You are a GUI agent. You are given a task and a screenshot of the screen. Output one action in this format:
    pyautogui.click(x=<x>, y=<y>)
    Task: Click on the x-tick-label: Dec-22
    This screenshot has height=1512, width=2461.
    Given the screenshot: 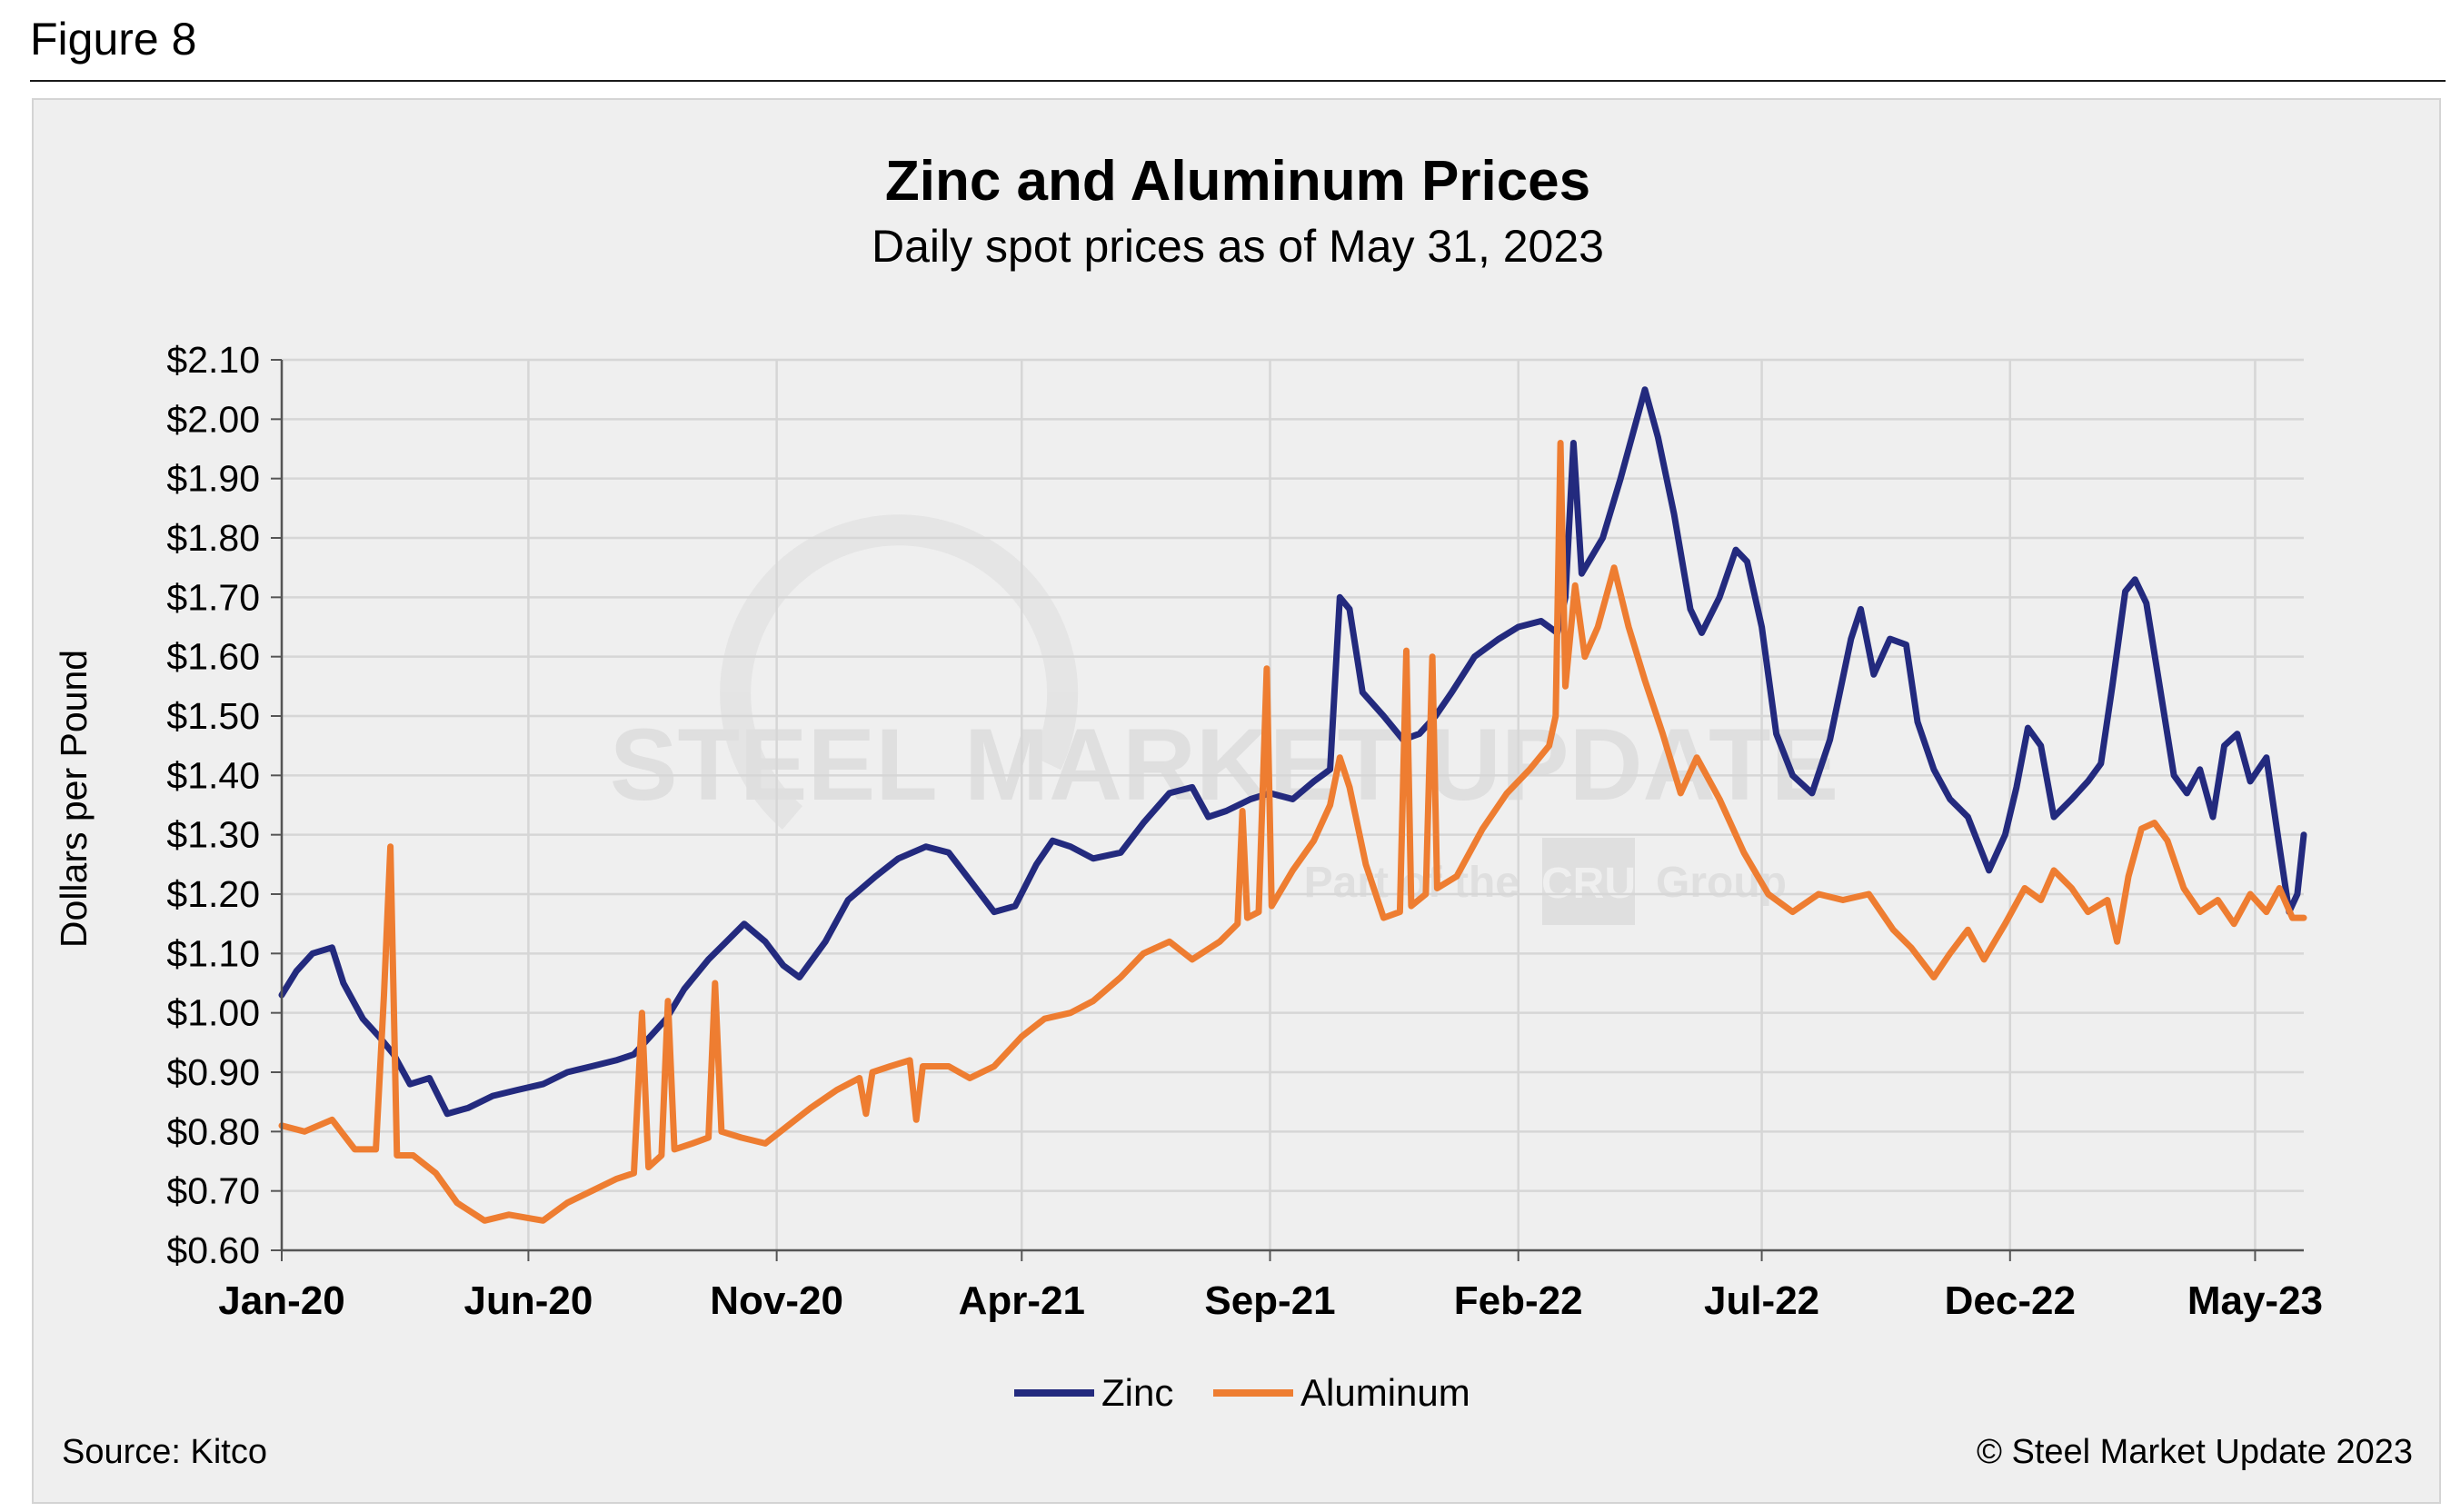 What is the action you would take?
    pyautogui.click(x=2010, y=1300)
    